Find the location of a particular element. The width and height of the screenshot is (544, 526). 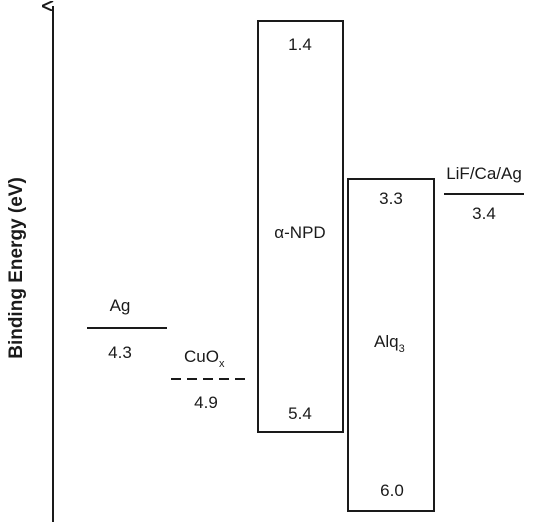

ag-level-value: 4.3 is located at coordinates (120, 352).